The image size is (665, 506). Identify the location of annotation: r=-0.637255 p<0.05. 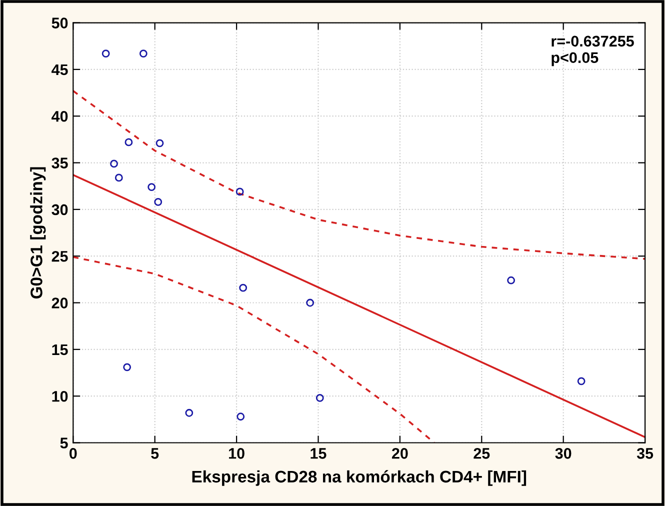
(593, 51).